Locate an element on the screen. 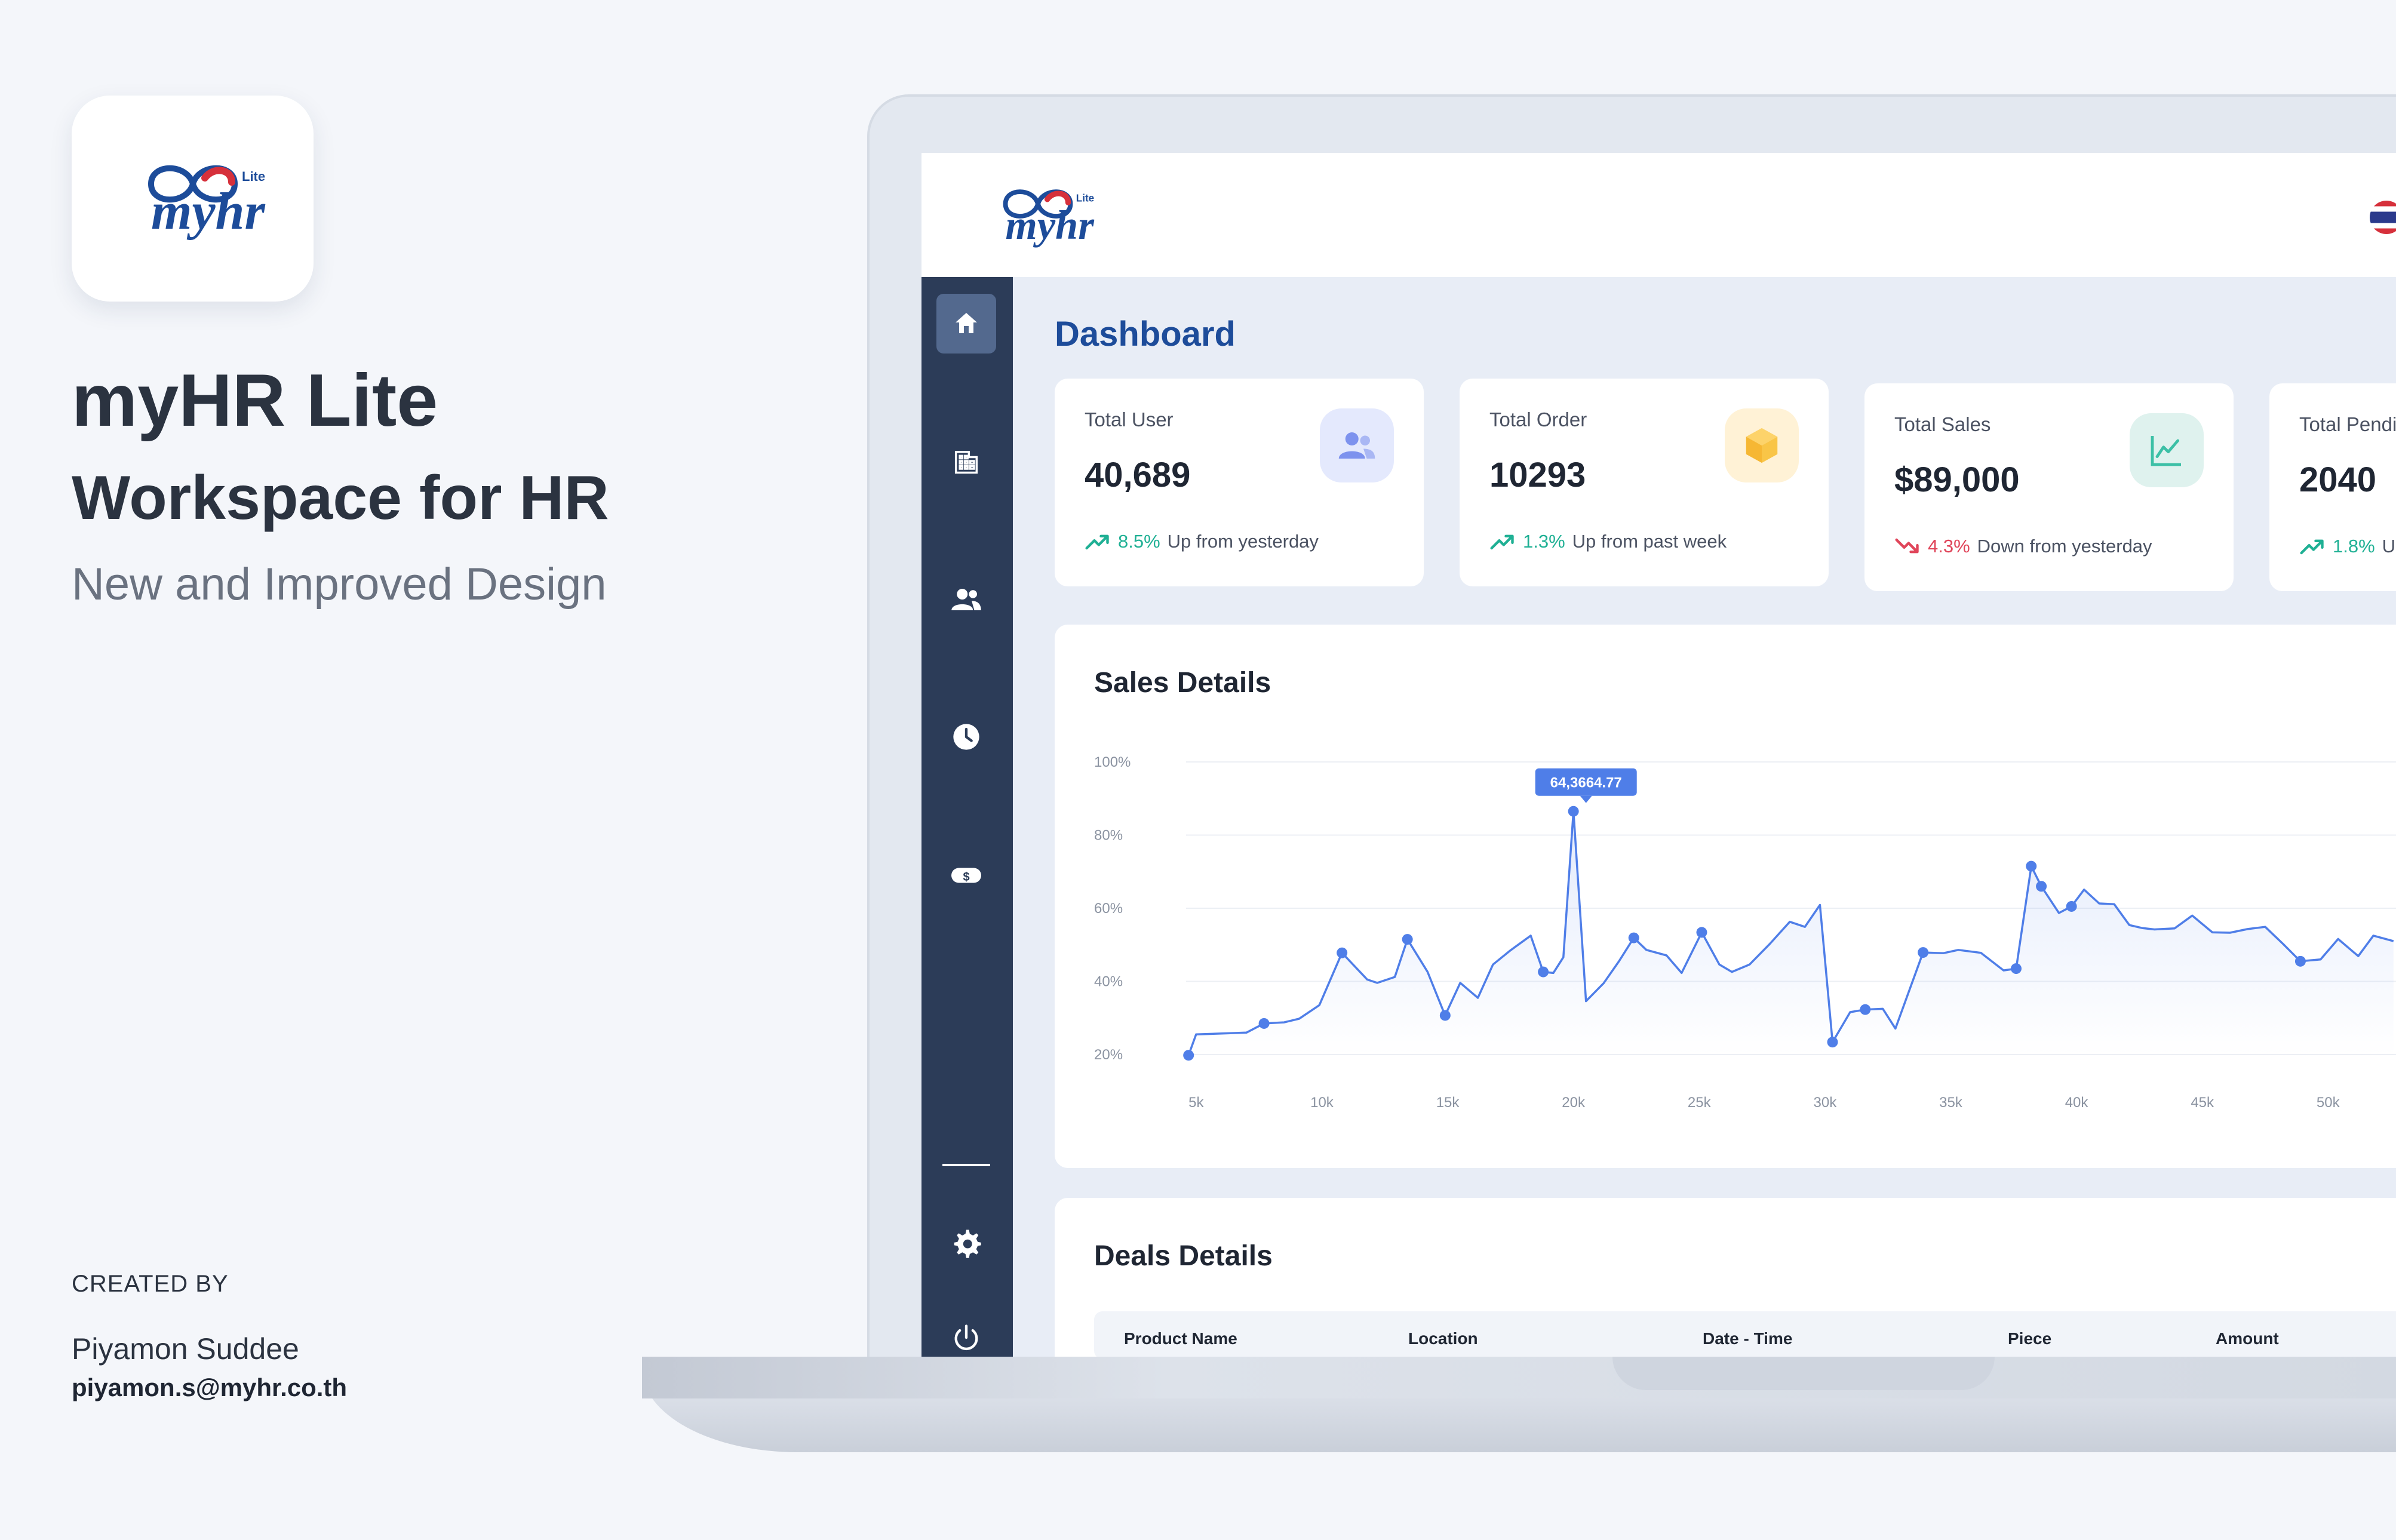 The width and height of the screenshot is (2396, 1540). x-tick-label: 30k is located at coordinates (1826, 1103).